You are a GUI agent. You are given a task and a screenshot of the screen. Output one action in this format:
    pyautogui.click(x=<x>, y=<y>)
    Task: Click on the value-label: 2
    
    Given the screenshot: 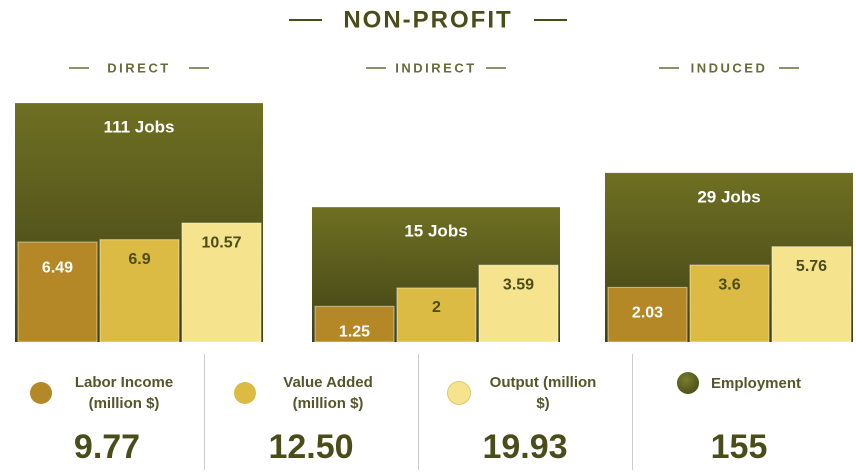 What is the action you would take?
    pyautogui.click(x=436, y=307)
    